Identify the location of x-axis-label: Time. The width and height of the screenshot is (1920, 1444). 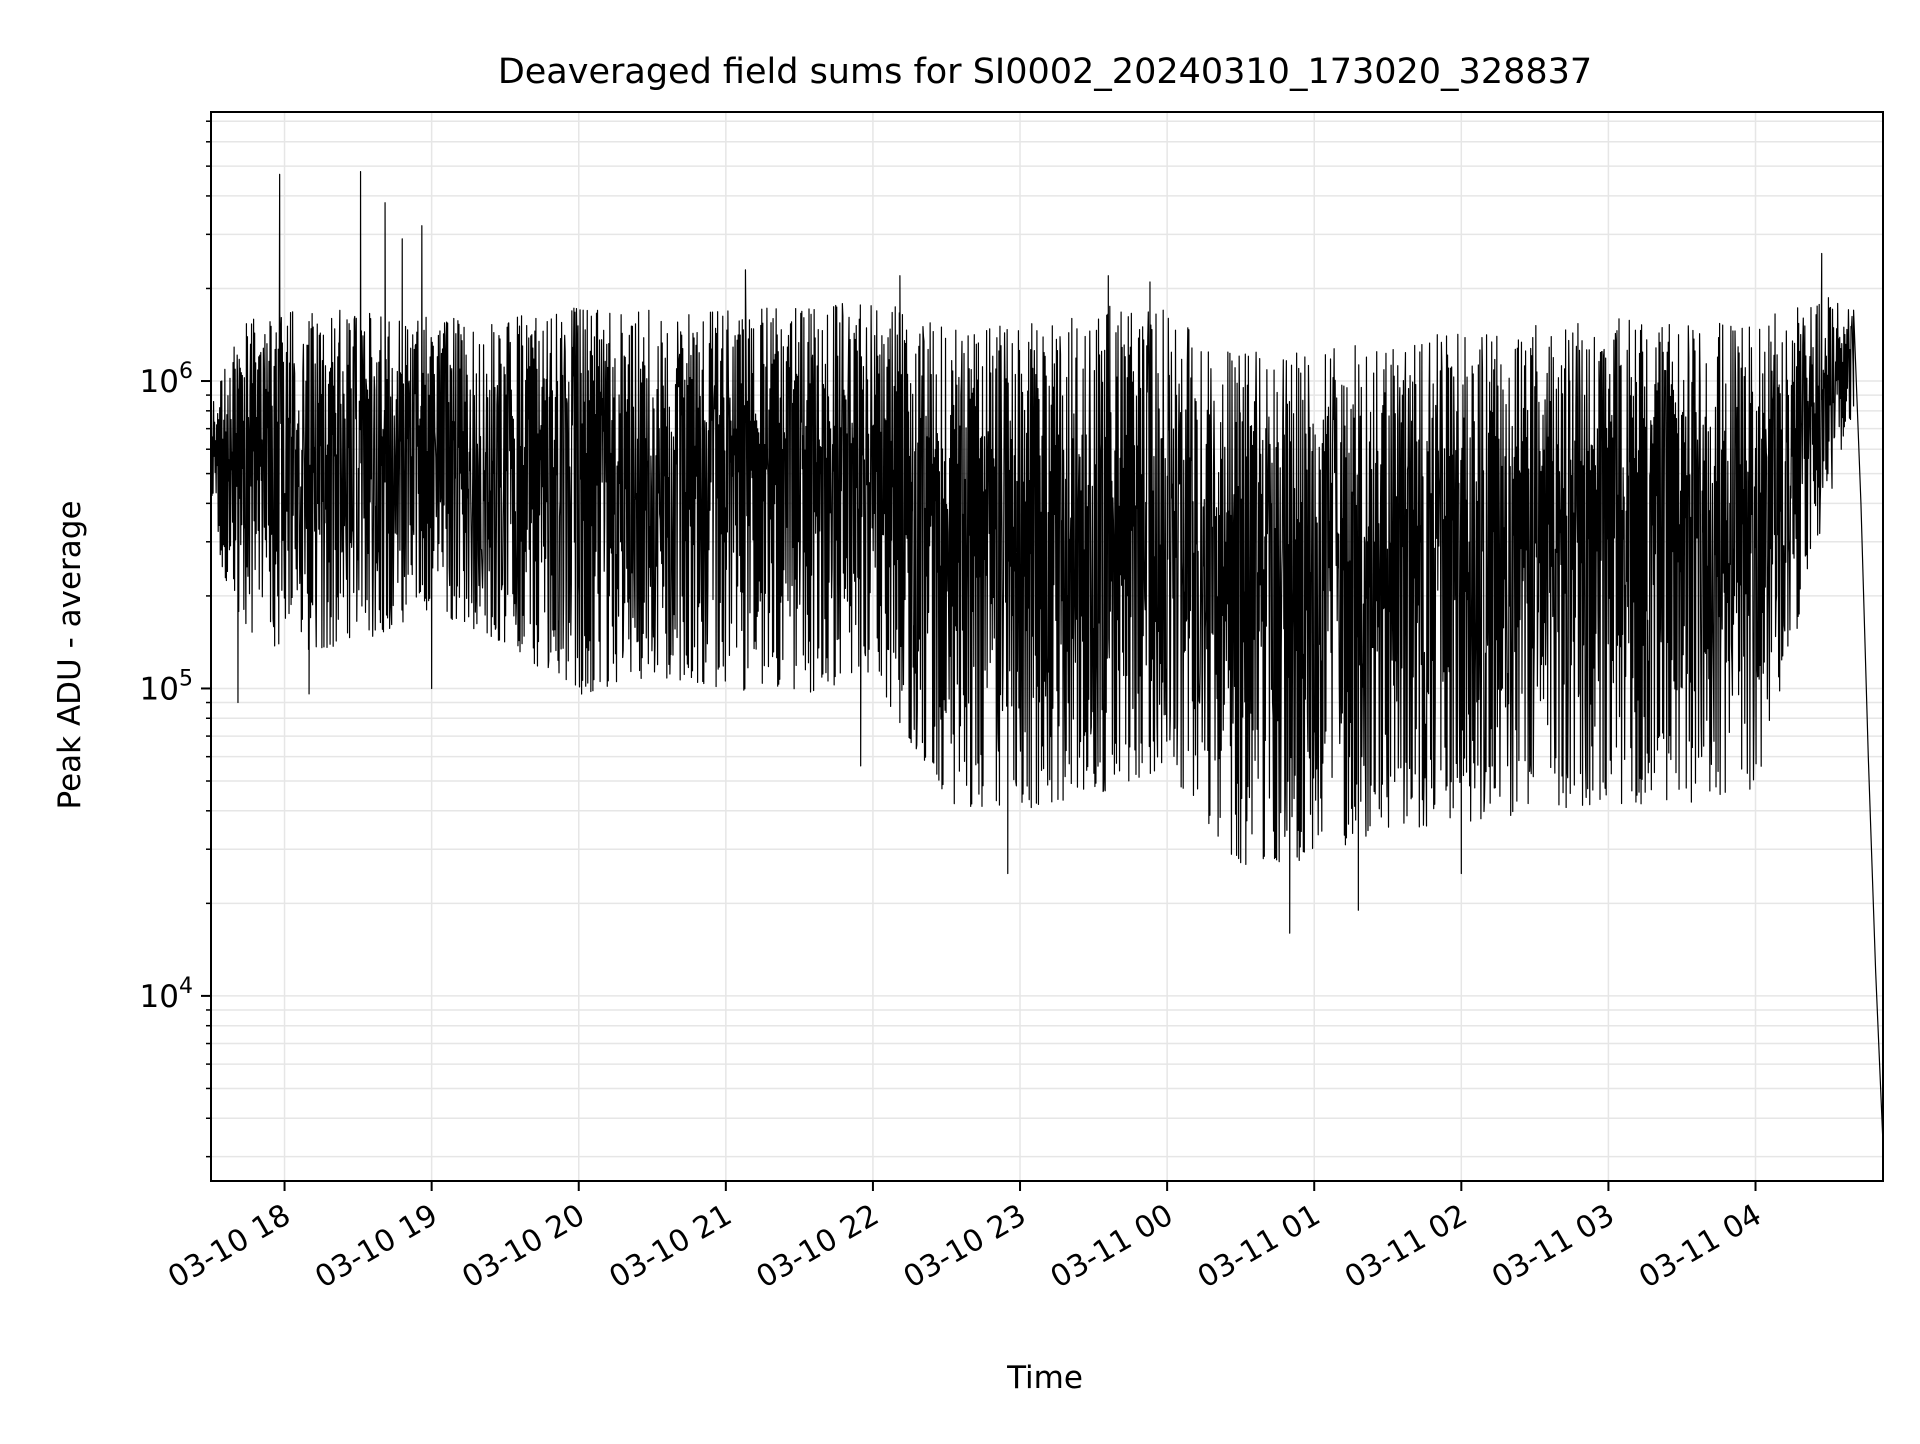
(1044, 1378).